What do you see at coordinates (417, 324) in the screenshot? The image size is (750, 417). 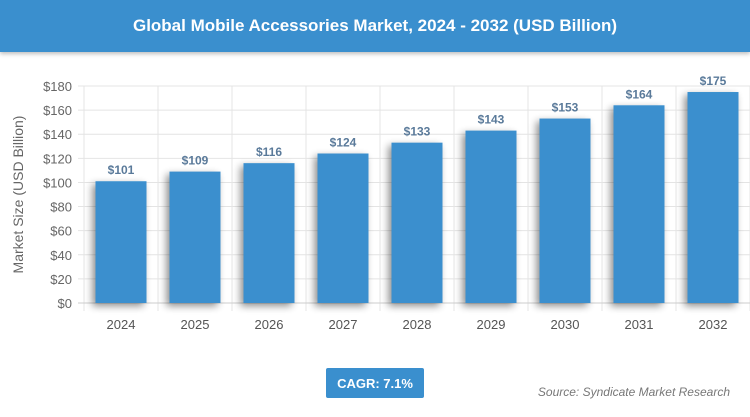 I see `x-tick-label: 2028` at bounding box center [417, 324].